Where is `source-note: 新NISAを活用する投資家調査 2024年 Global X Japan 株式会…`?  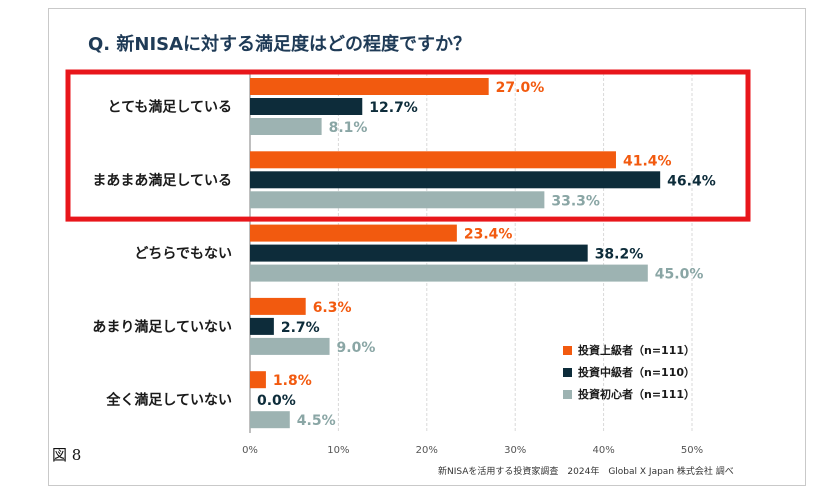
source-note: 新NISAを活用する投資家調査 2024年 Global X Japan 株式会… is located at coordinates (586, 471).